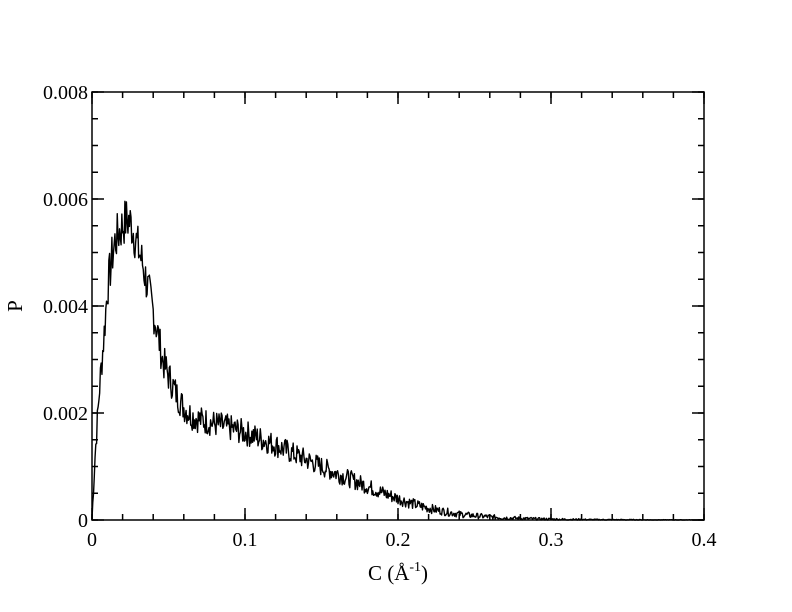 This screenshot has height=612, width=792. Describe the element at coordinates (424, 573) in the screenshot. I see `x-axis-label-close: )` at that location.